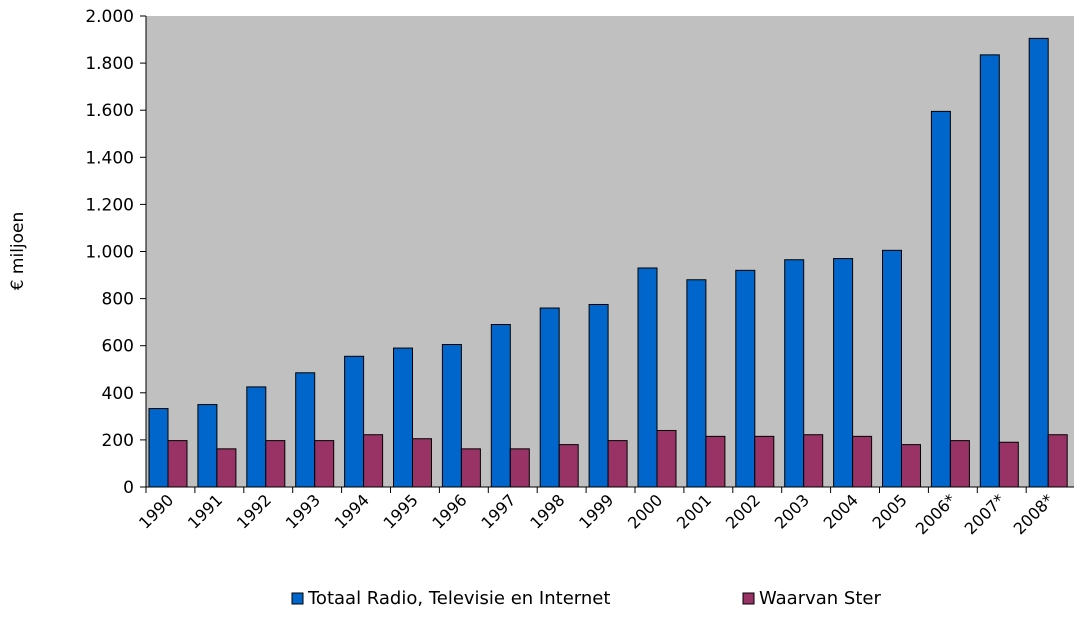 The image size is (1074, 617). Describe the element at coordinates (890, 511) in the screenshot. I see `x-tick-label: 2005` at that location.